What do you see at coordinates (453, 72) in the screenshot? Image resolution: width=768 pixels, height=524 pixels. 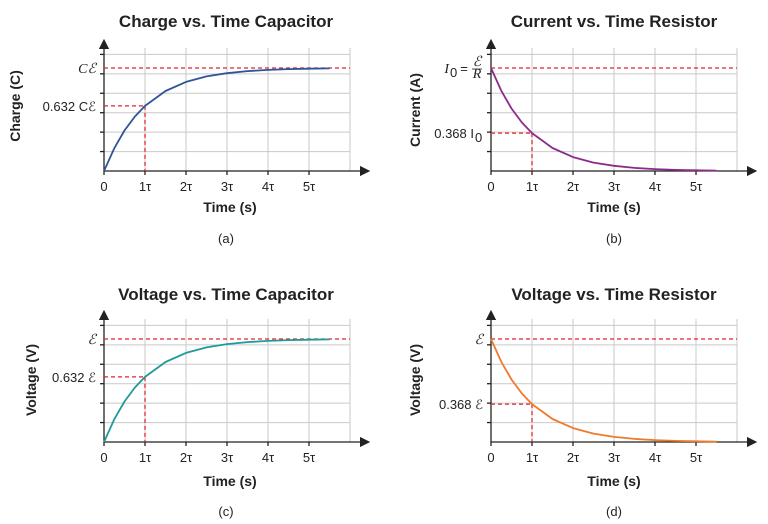 I see `asymptote-label-sub: 0` at bounding box center [453, 72].